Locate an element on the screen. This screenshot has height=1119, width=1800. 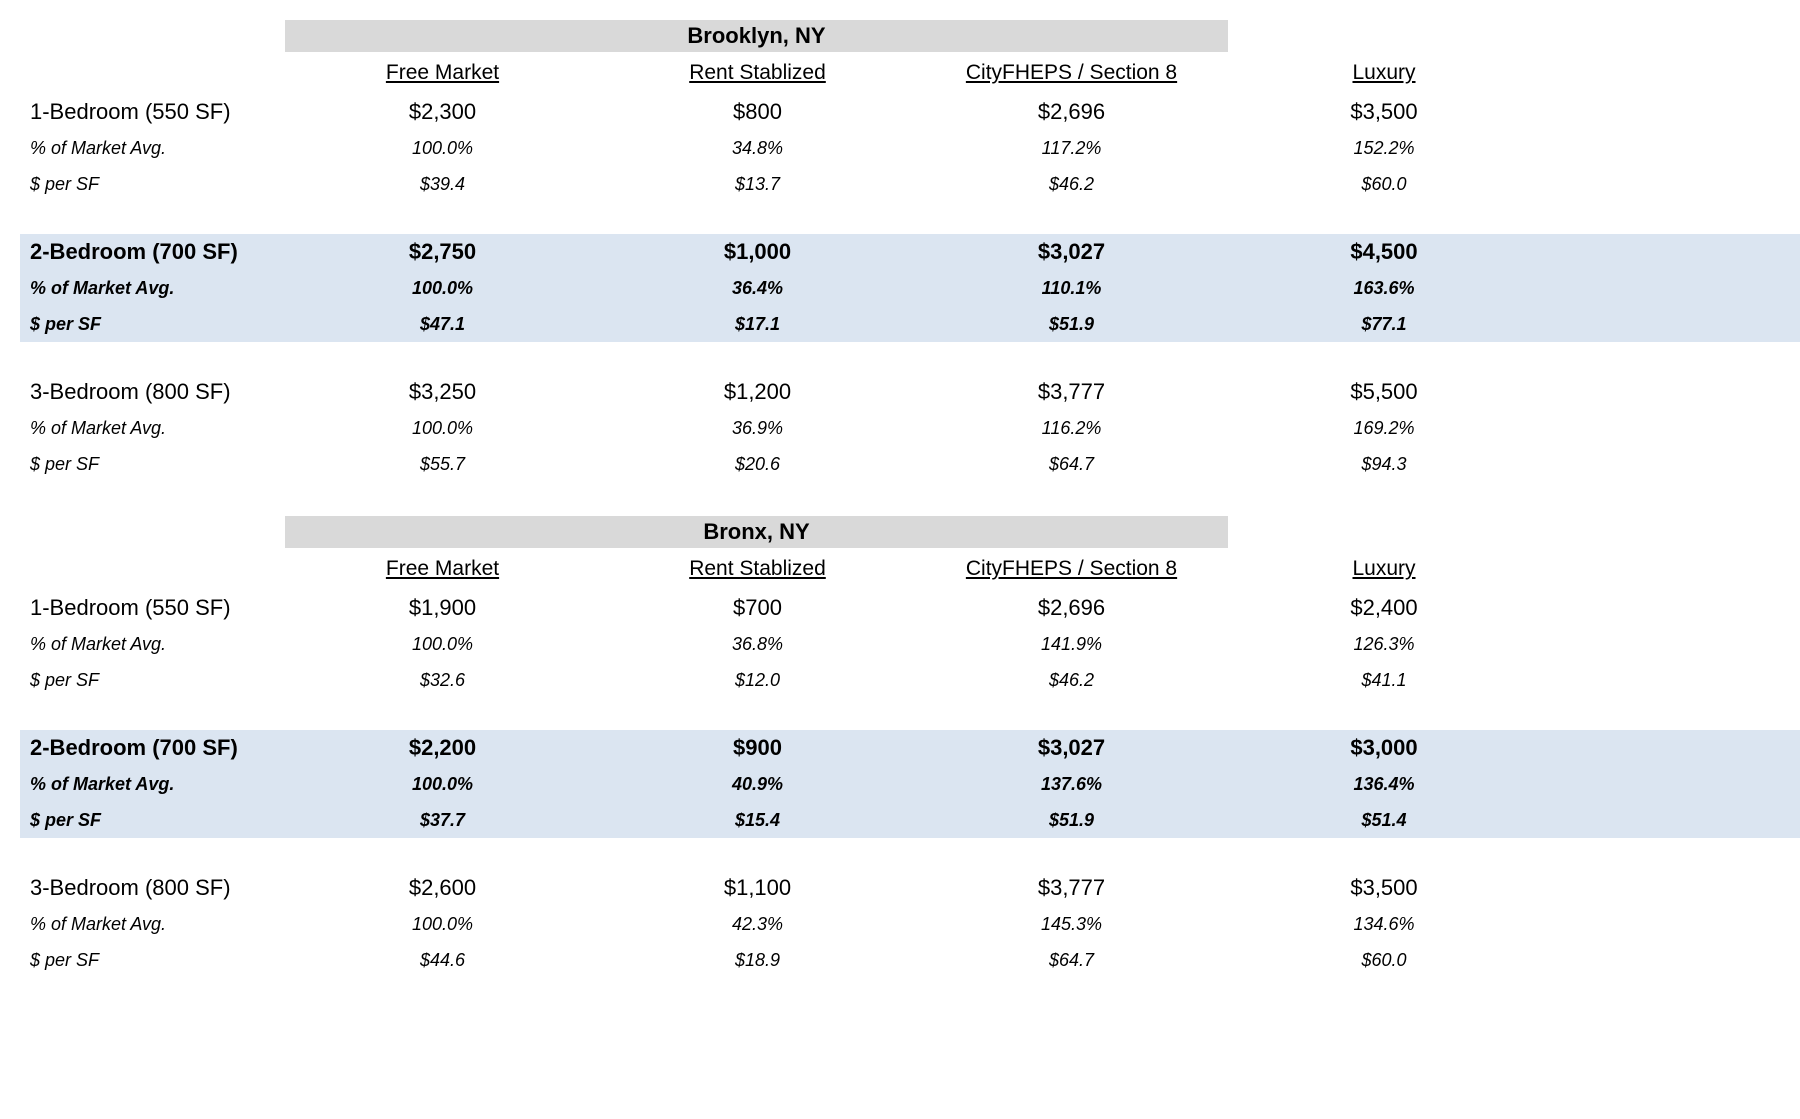
psf-value: $15.4 is located at coordinates (757, 819).